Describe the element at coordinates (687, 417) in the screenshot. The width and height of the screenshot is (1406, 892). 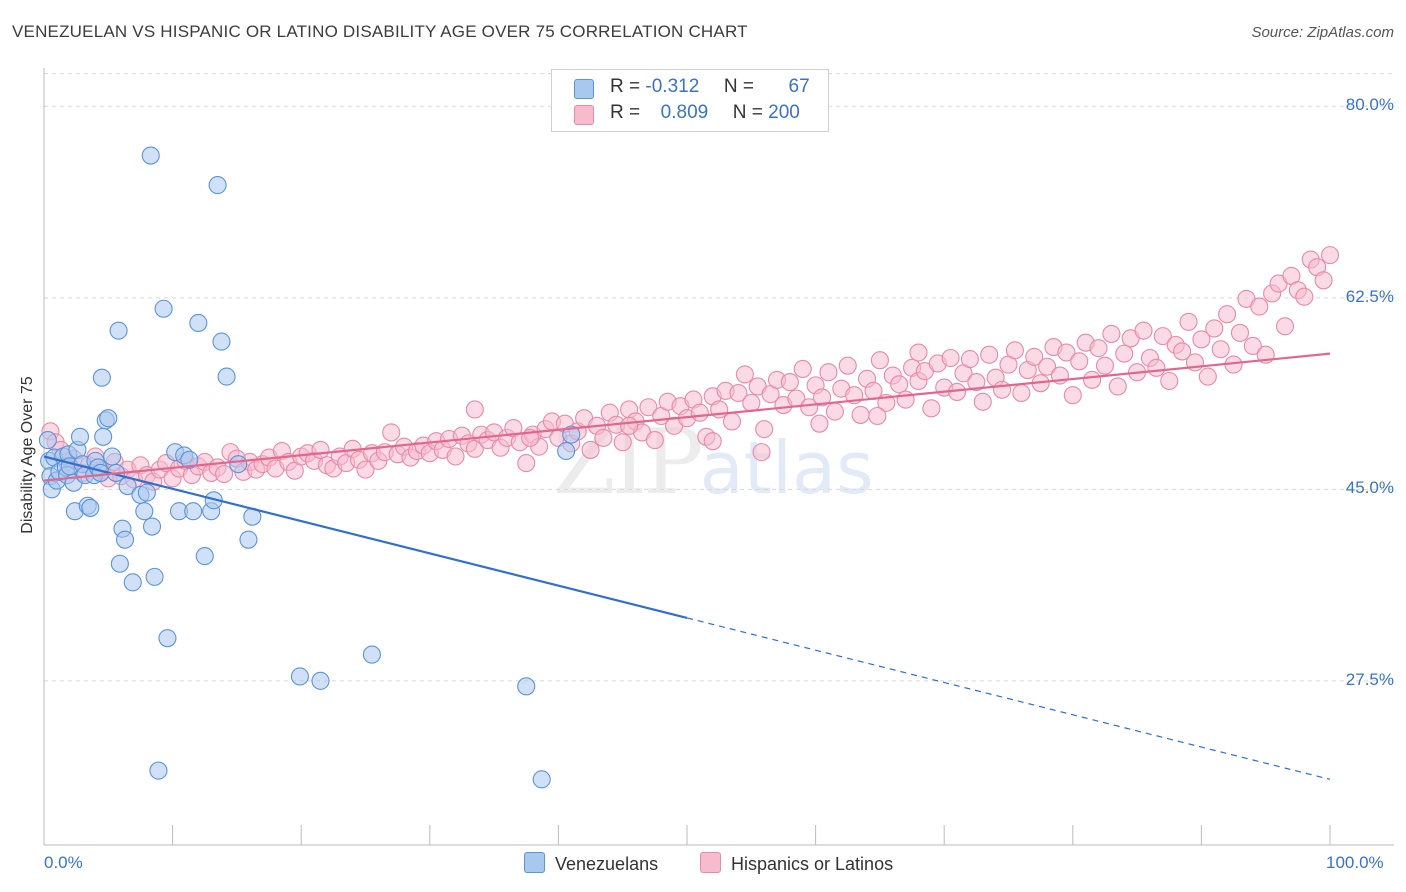
I see `hispanic-trend-line` at that location.